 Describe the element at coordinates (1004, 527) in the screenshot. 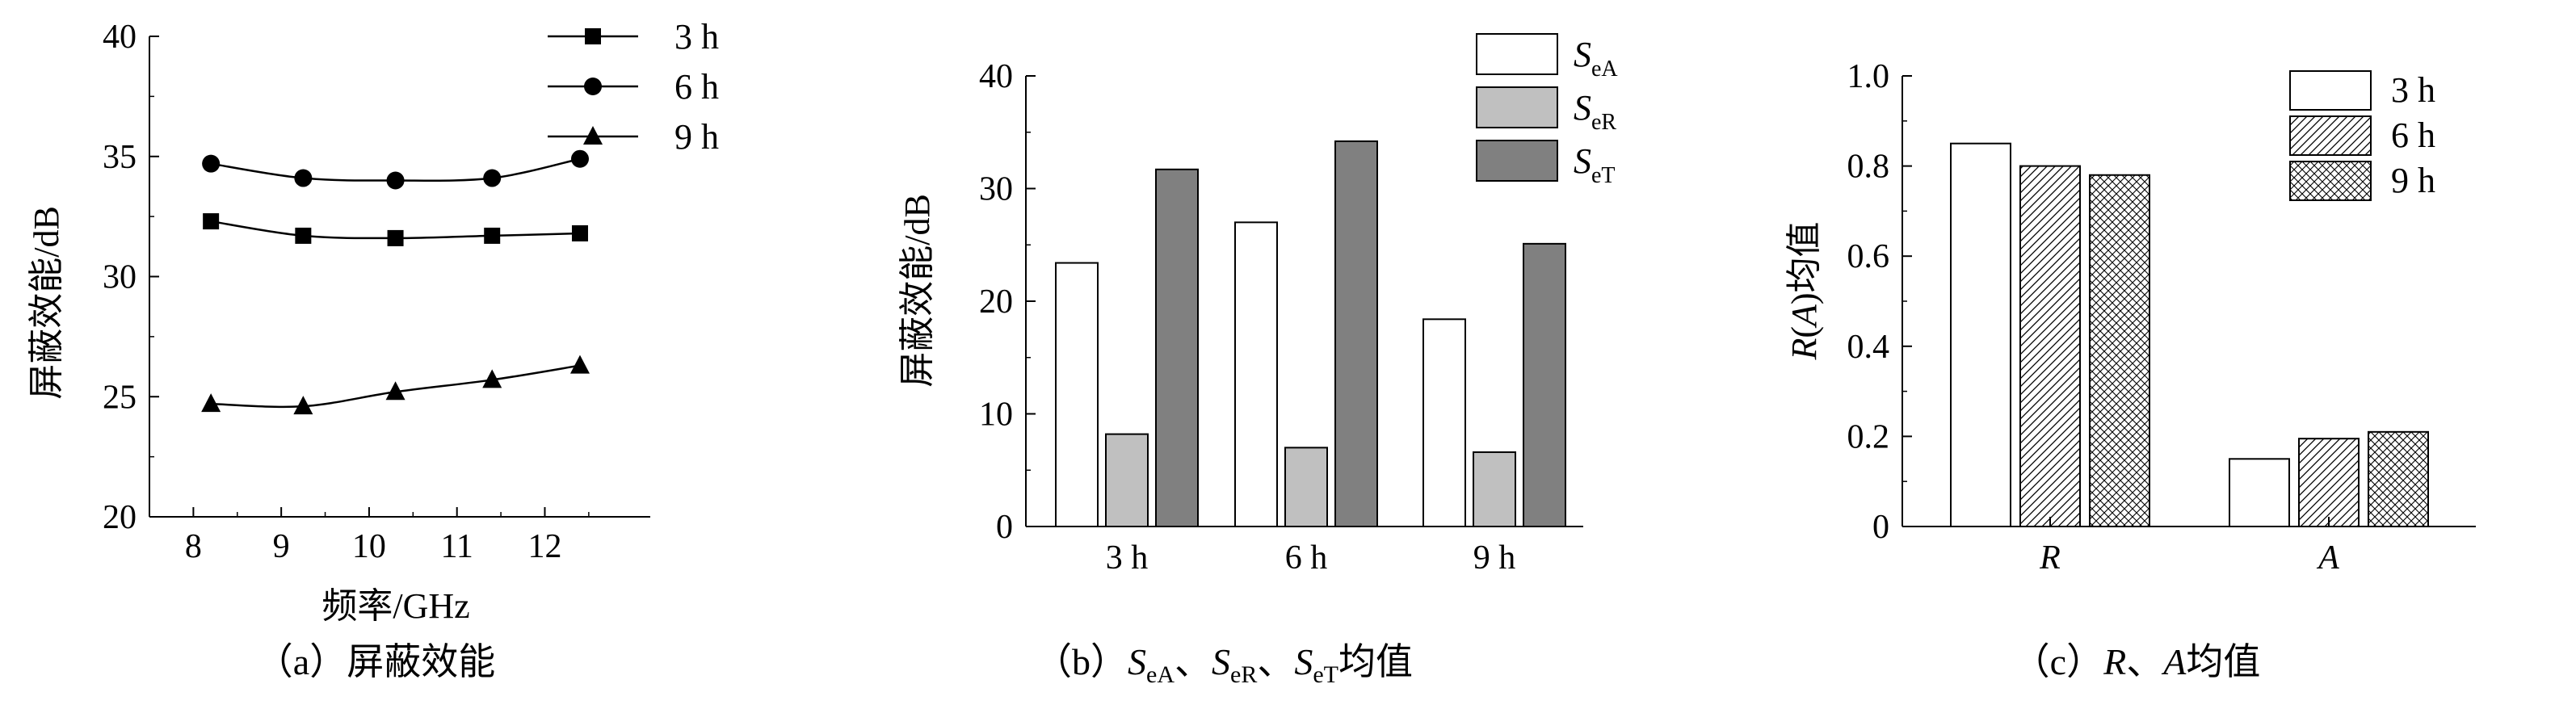

I see `y-tick-label: 0` at that location.